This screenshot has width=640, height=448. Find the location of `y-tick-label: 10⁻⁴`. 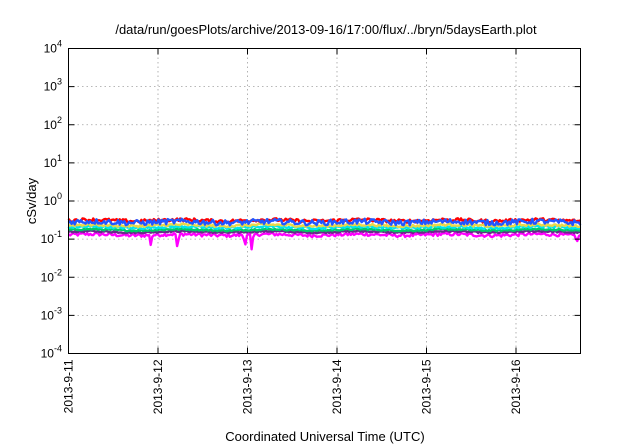

y-tick-label: 10⁻⁴ is located at coordinates (51, 352).